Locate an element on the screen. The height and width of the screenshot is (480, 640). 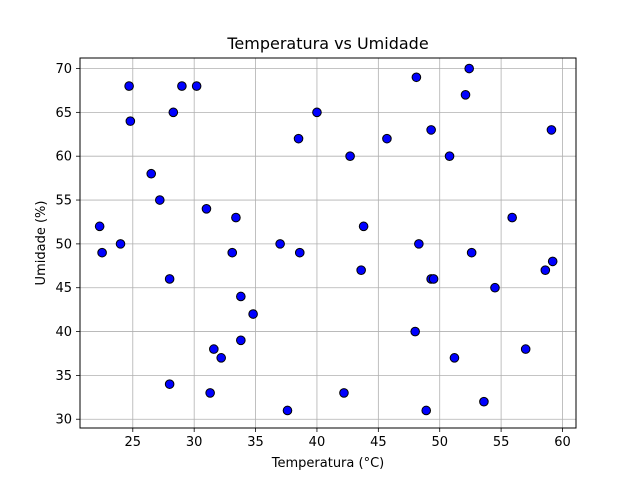
y-tick-label: 55 is located at coordinates (63, 201).